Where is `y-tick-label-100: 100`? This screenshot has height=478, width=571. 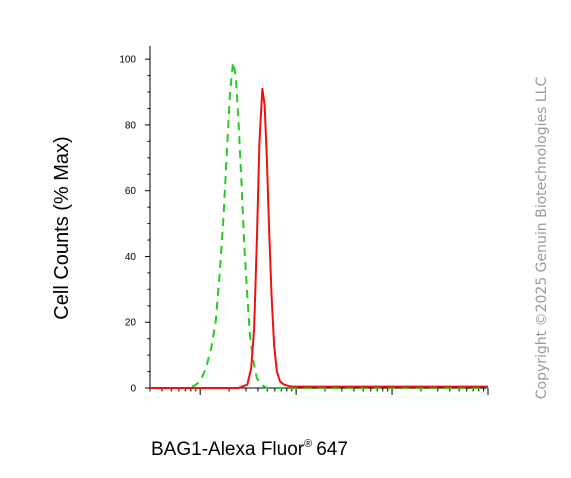 y-tick-label-100: 100 is located at coordinates (127, 60).